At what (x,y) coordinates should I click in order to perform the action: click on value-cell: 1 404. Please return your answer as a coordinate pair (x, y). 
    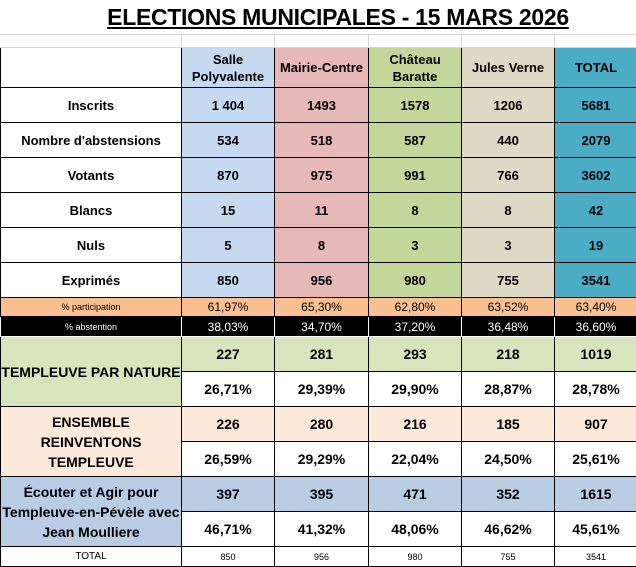
    Looking at the image, I should click on (228, 105).